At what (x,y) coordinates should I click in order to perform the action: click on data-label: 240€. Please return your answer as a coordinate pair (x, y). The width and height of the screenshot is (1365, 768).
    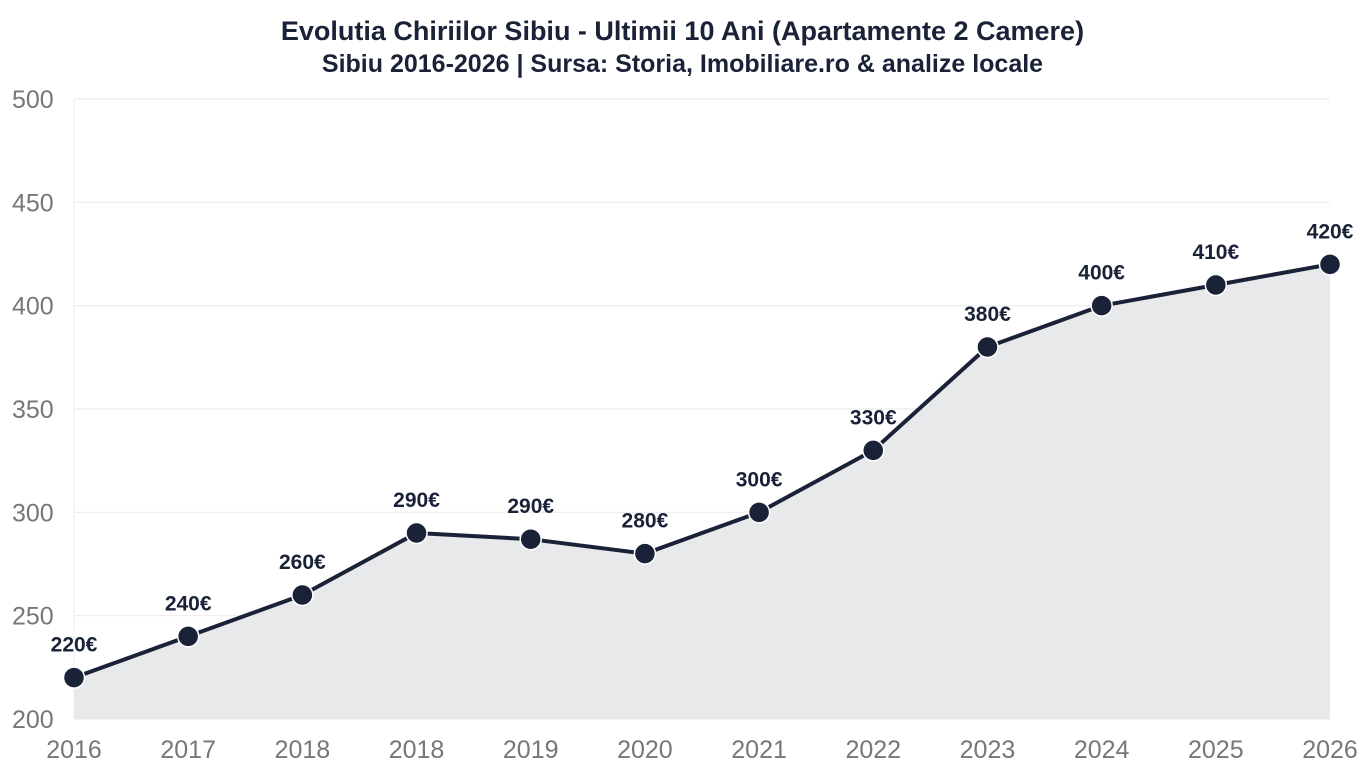
    Looking at the image, I should click on (188, 603).